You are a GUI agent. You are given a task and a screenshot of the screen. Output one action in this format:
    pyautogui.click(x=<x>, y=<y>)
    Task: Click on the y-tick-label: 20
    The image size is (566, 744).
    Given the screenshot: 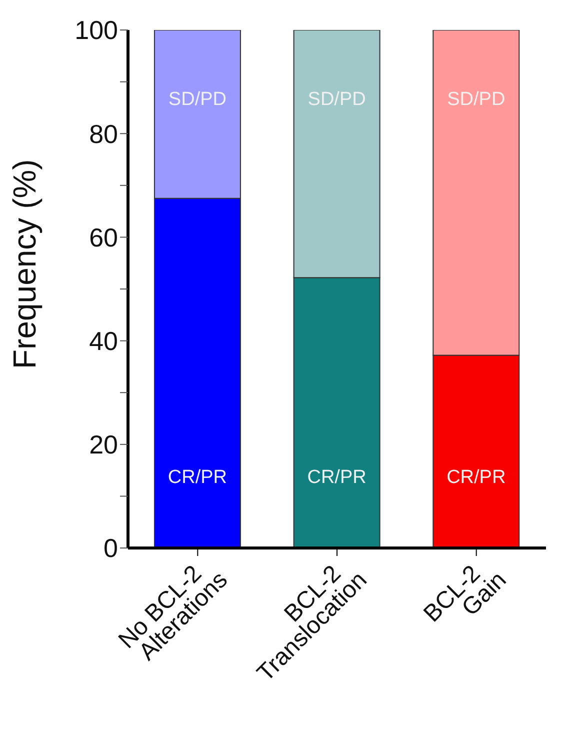 What is the action you would take?
    pyautogui.click(x=103, y=445)
    